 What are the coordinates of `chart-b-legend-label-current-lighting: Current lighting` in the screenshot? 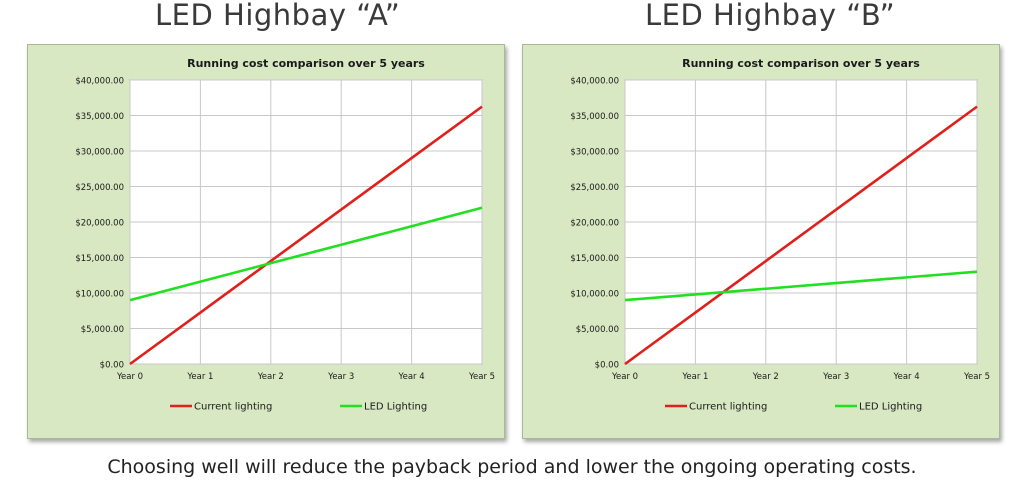 It's located at (728, 407).